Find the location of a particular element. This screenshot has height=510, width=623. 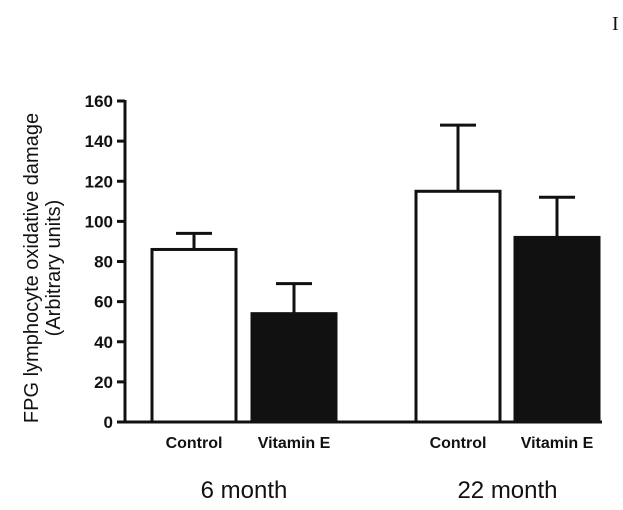

y-tick-label: 120 is located at coordinates (99, 181).